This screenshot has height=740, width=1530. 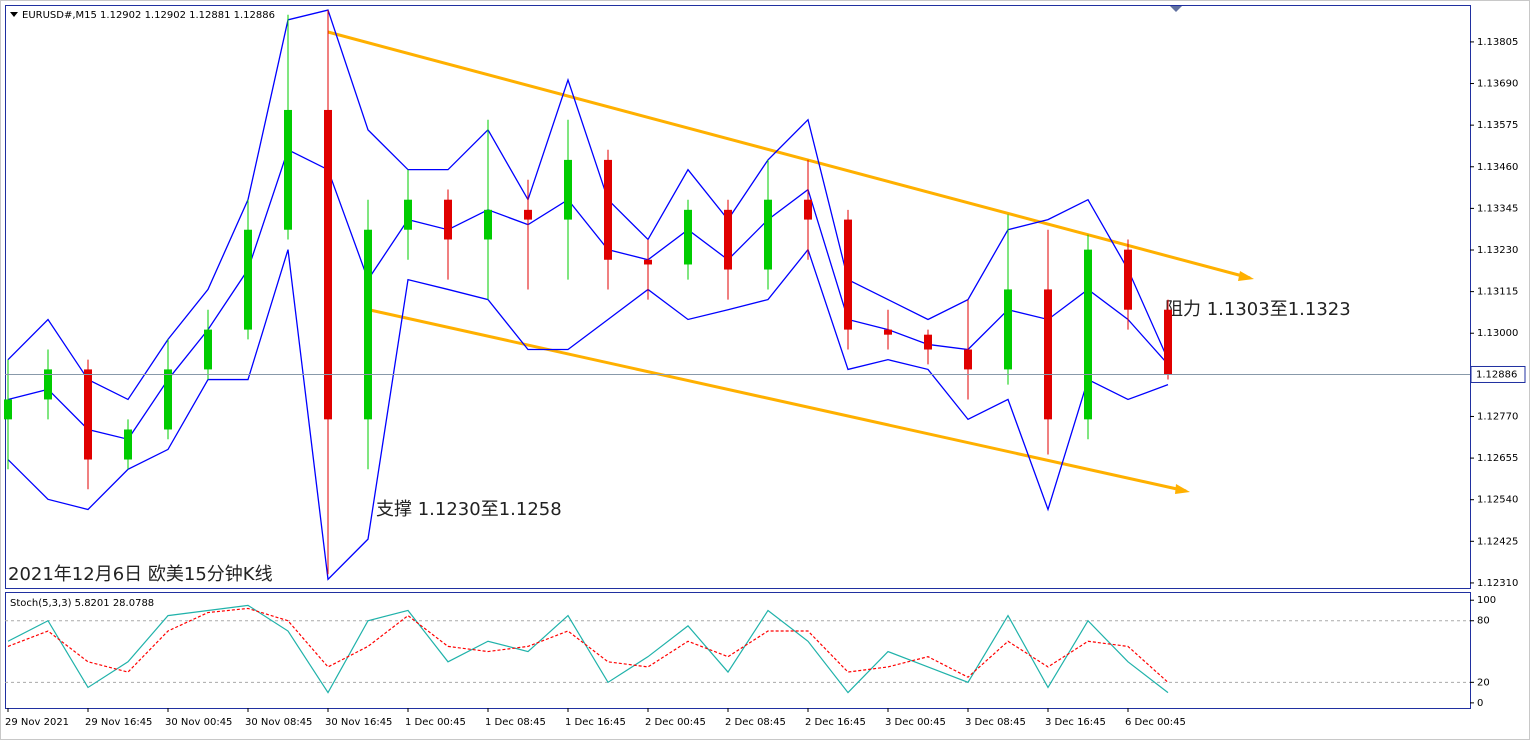 I want to click on stoch-line, so click(x=588, y=645).